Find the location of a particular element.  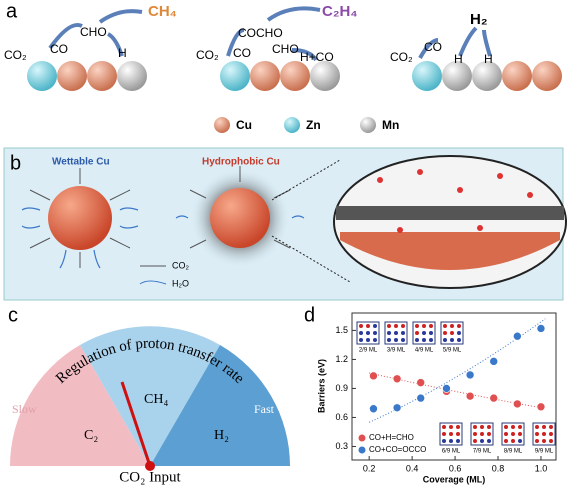

panel-label: d is located at coordinates (309, 315).